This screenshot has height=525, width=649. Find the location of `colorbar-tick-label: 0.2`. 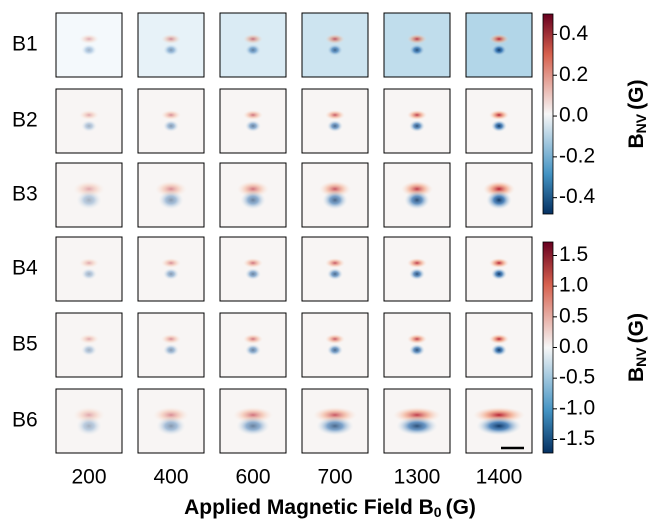

colorbar-tick-label: 0.2 is located at coordinates (573, 74).